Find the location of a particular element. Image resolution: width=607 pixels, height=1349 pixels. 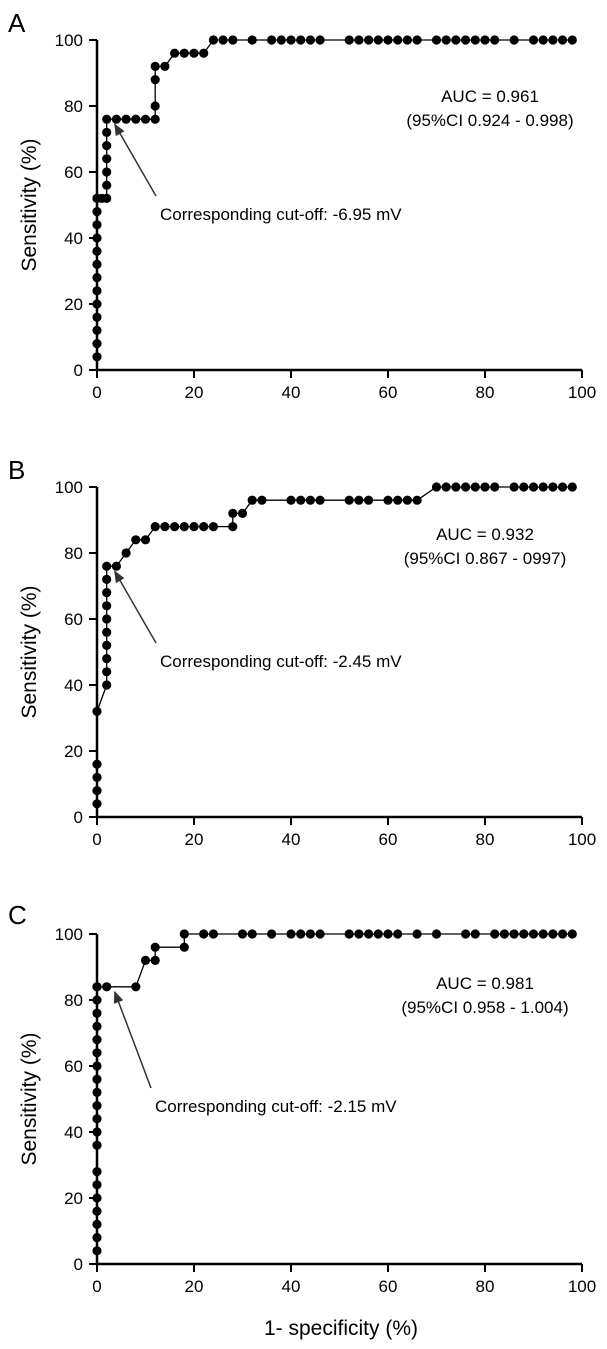

y-tick-label: 80 is located at coordinates (73, 553).